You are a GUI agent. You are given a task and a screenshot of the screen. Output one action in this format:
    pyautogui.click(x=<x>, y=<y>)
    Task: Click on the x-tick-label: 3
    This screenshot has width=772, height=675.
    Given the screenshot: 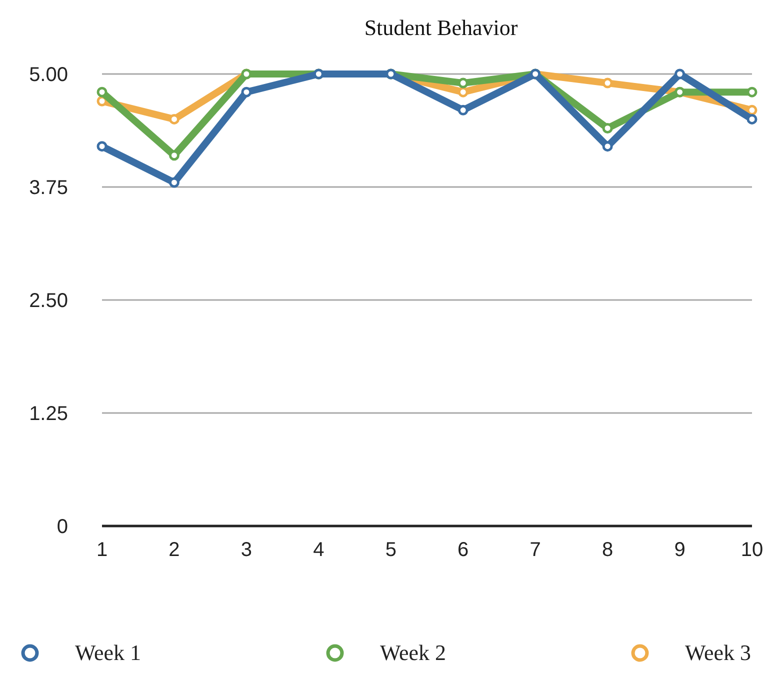 What is the action you would take?
    pyautogui.click(x=246, y=550)
    